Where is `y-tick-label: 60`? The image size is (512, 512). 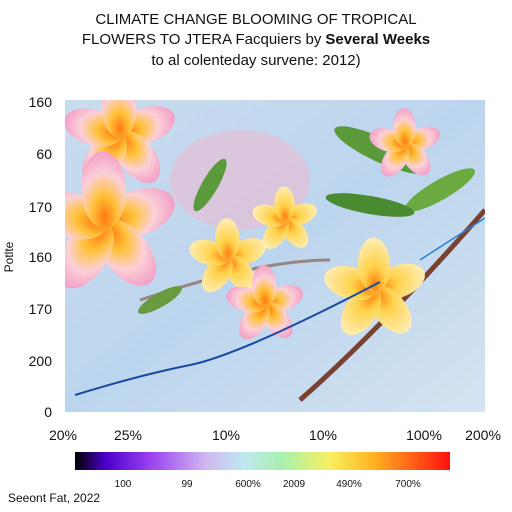
y-tick-label: 60 is located at coordinates (44, 154).